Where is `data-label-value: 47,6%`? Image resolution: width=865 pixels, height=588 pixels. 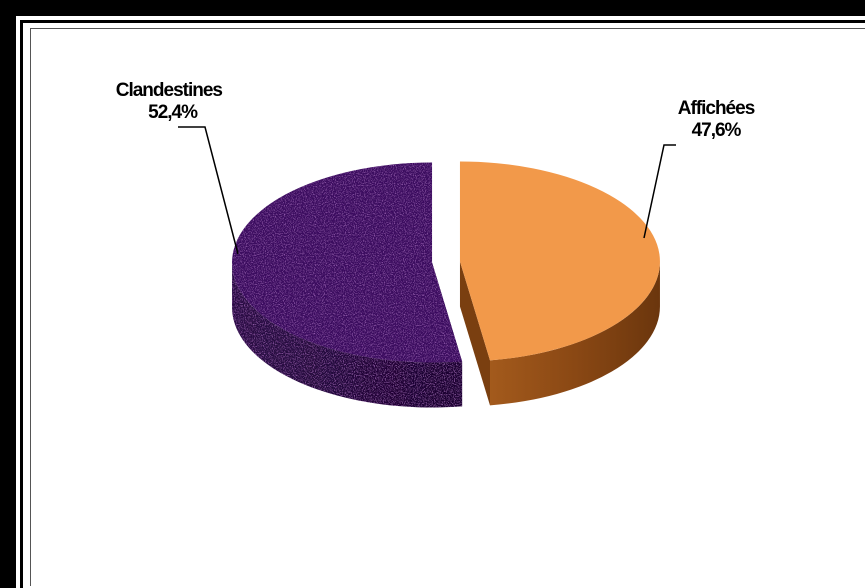 data-label-value: 47,6% is located at coordinates (717, 130).